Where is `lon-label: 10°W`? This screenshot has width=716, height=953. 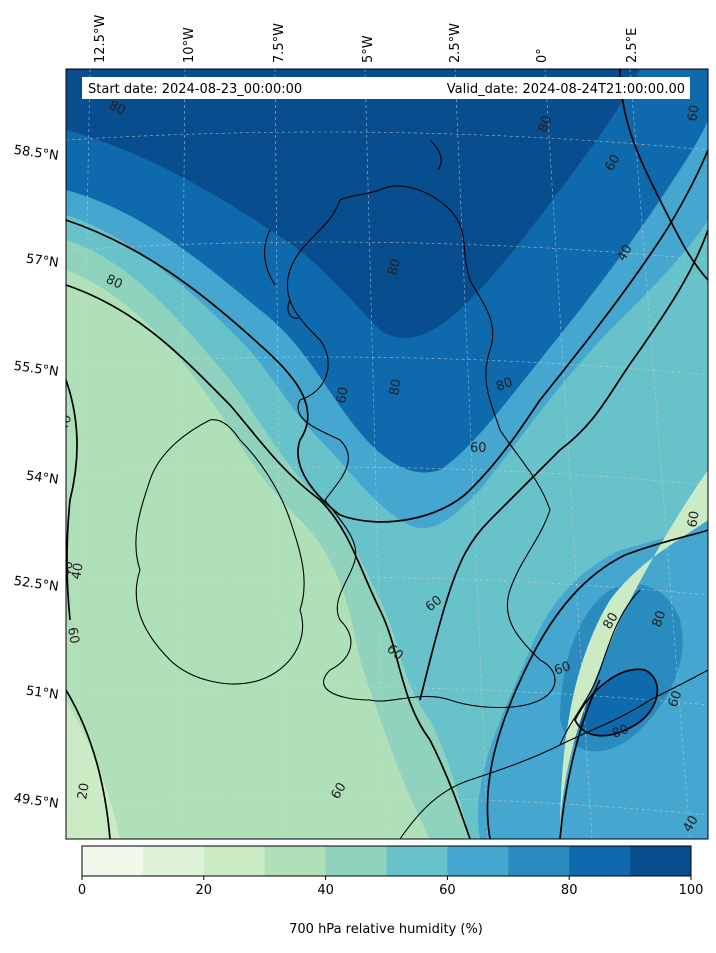
lon-label: 10°W is located at coordinates (189, 45).